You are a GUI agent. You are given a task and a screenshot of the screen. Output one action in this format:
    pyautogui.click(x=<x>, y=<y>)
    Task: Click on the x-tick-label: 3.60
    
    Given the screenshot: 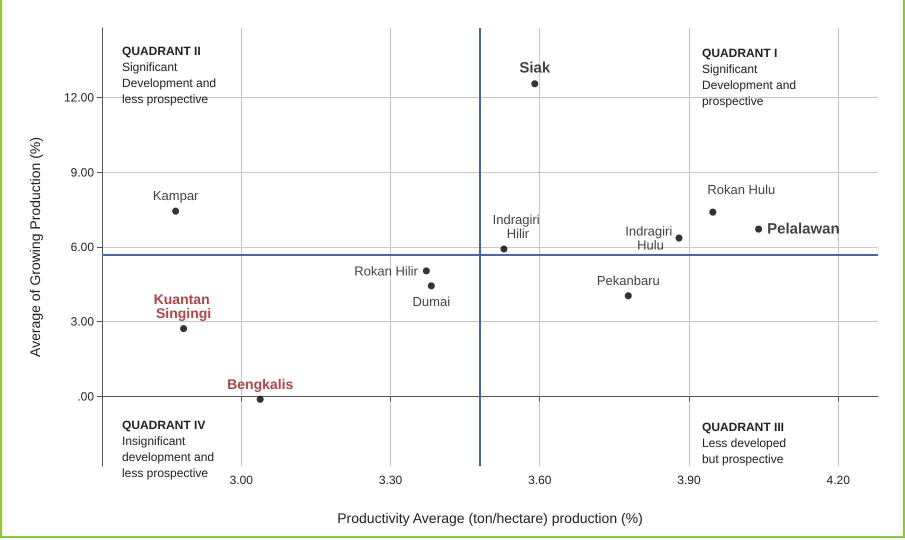 What is the action you would take?
    pyautogui.click(x=540, y=480)
    